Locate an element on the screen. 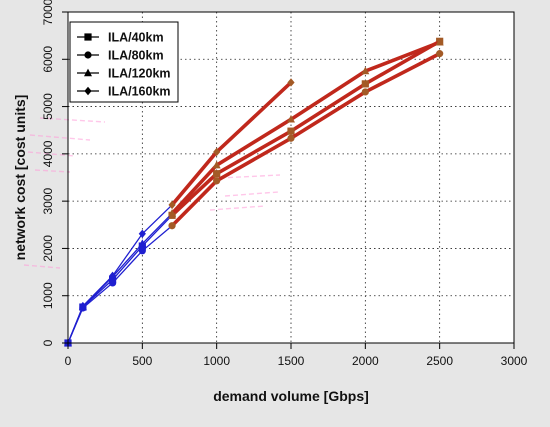 This screenshot has width=550, height=427. x-tick-label: 3000 is located at coordinates (514, 361).